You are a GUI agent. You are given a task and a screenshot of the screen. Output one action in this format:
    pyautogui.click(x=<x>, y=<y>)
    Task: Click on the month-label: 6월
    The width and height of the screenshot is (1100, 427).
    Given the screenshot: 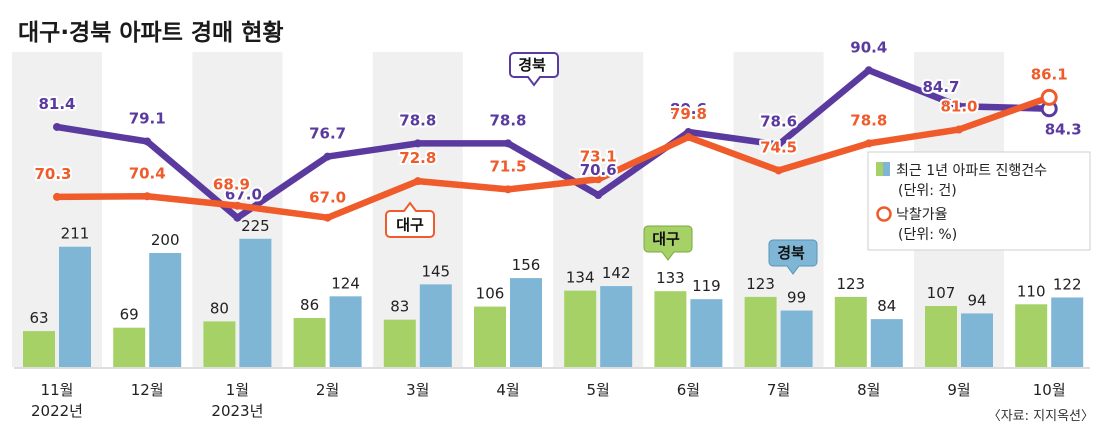 What is the action you would take?
    pyautogui.click(x=688, y=390)
    